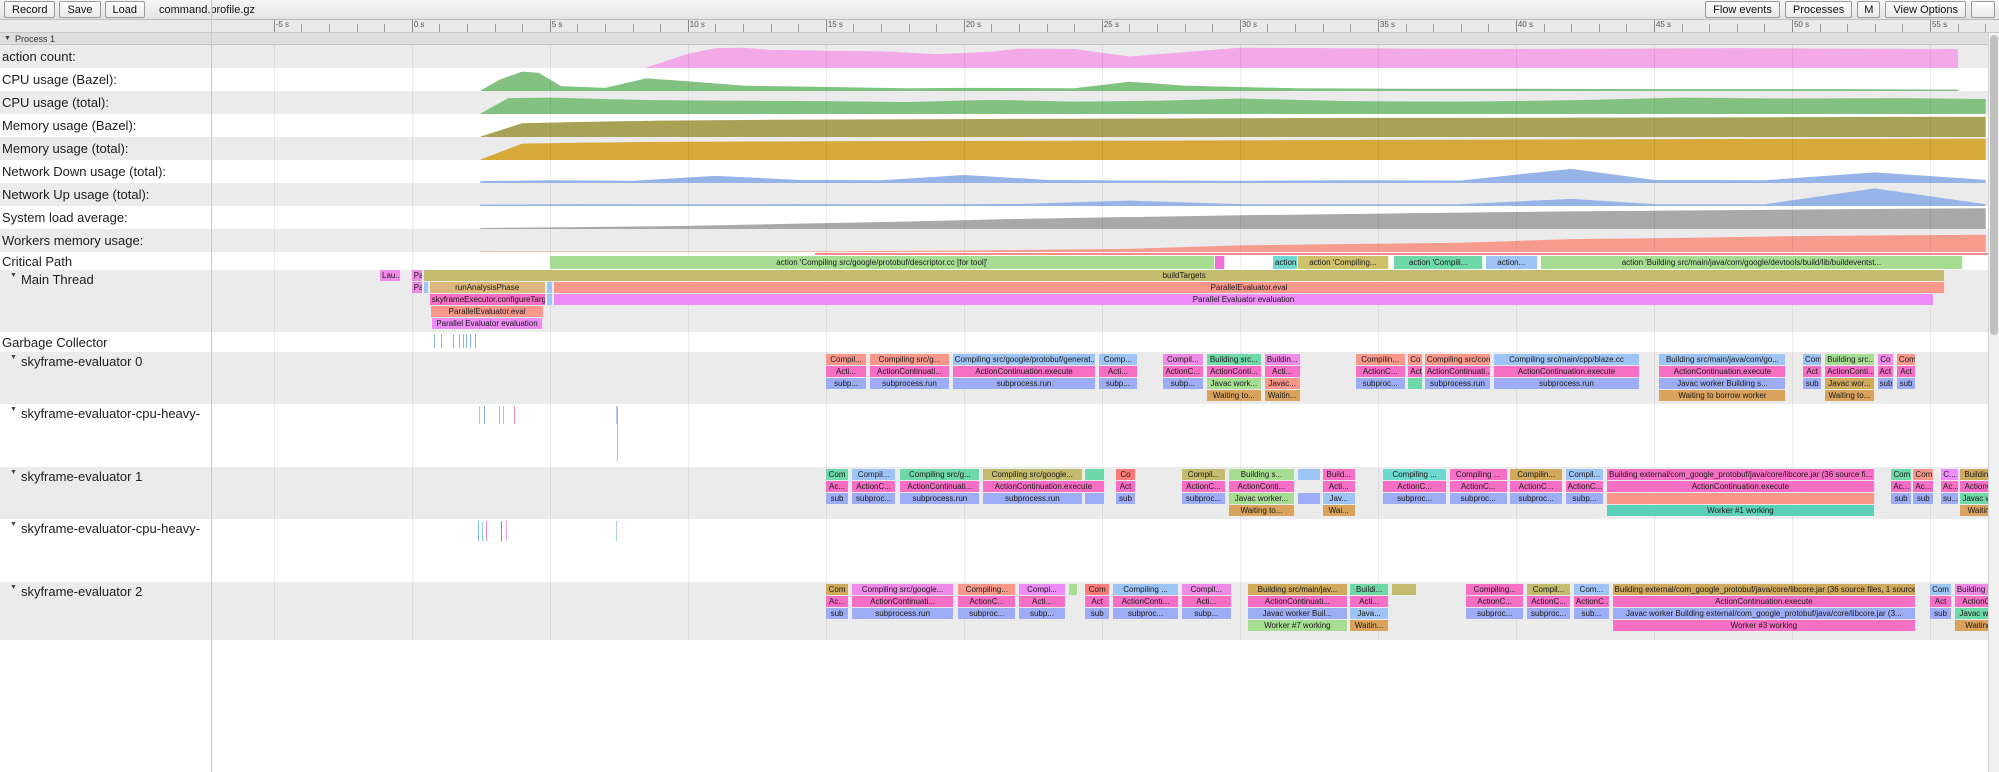 Image resolution: width=1999 pixels, height=772 pixels. I want to click on save-button: Save, so click(80, 9).